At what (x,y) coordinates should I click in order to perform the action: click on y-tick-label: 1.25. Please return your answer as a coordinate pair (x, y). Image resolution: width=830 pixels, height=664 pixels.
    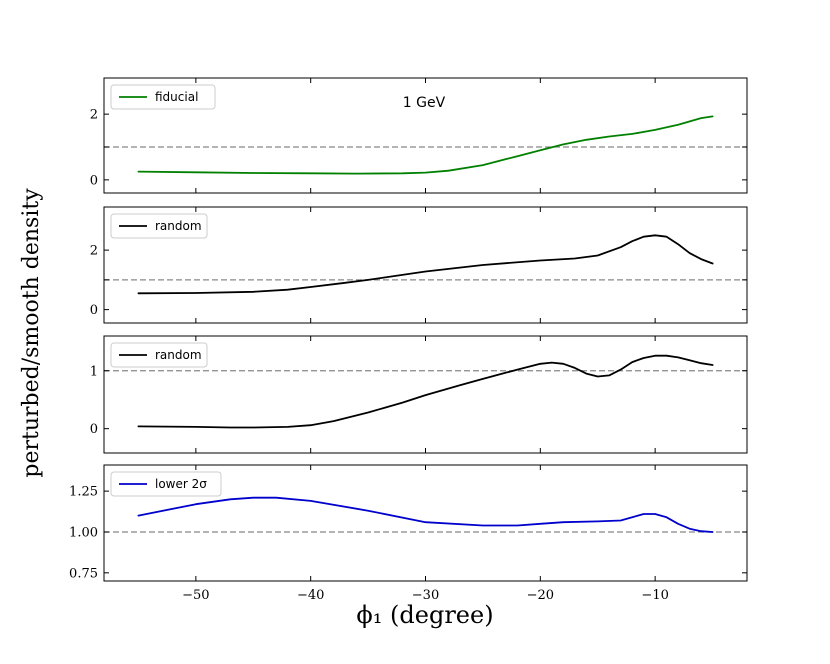
    Looking at the image, I should click on (83, 492).